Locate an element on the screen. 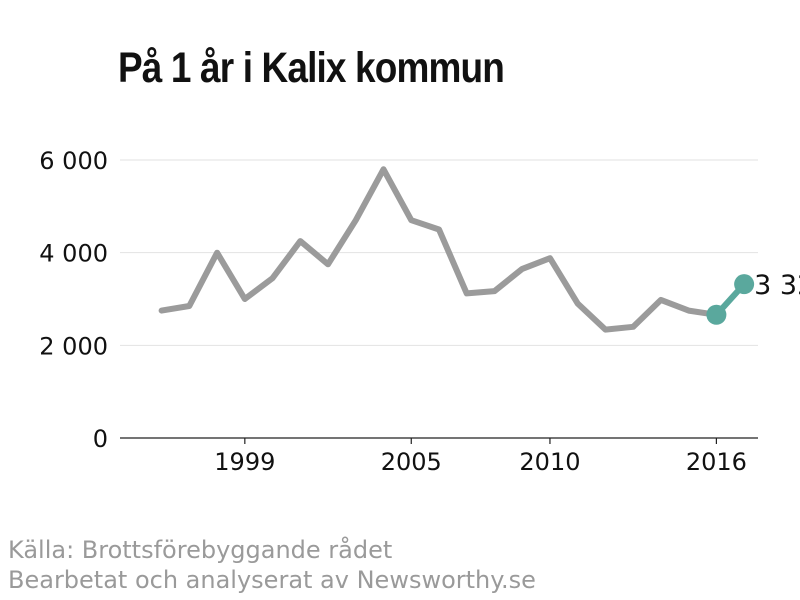 This screenshot has width=800, height=600. x-tick-label-2005: 2005 is located at coordinates (411, 462).